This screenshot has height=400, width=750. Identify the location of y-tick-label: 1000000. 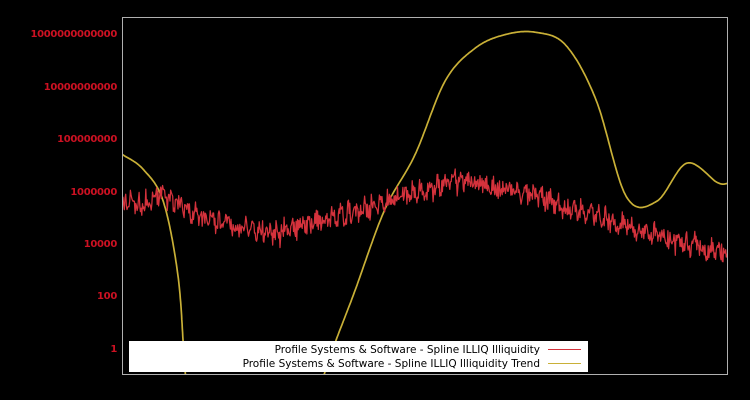
(93, 192).